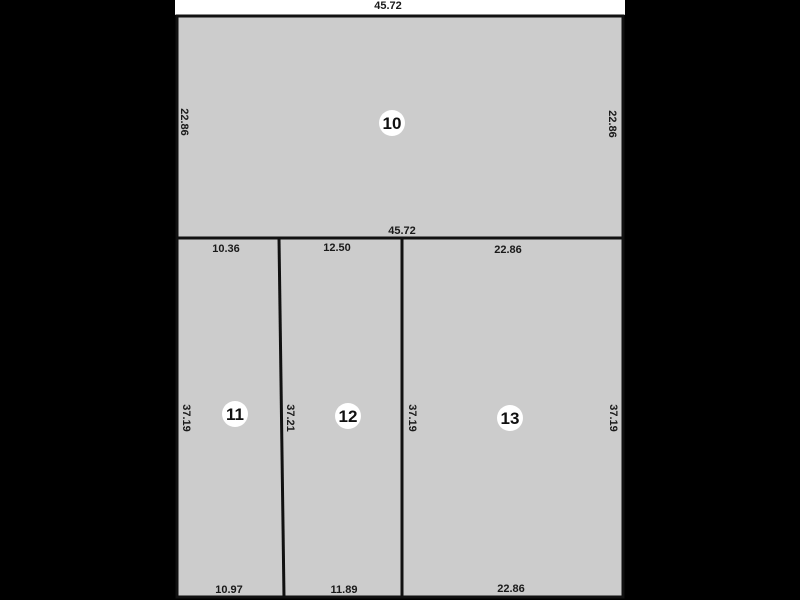 This screenshot has width=800, height=600. Describe the element at coordinates (226, 249) in the screenshot. I see `lot-11-top-dimension: 10.36` at that location.